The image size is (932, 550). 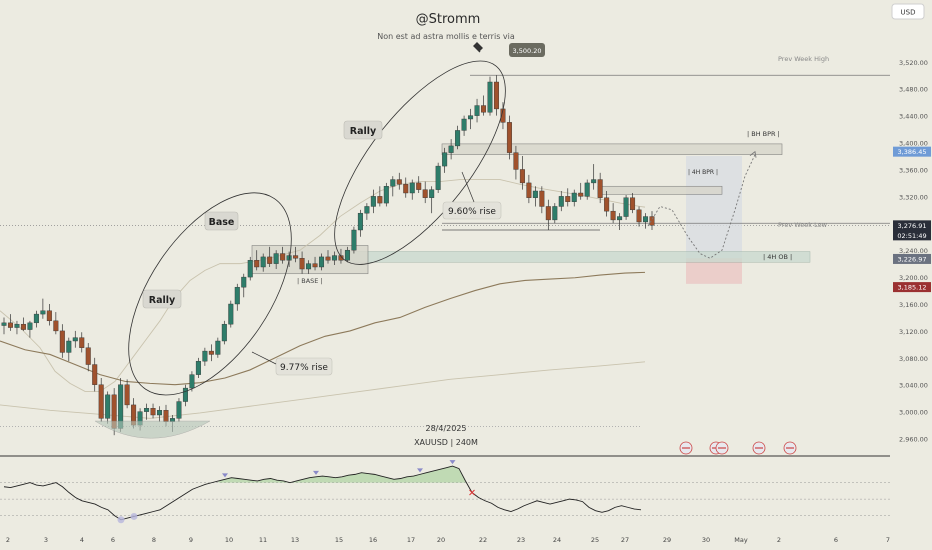 I want to click on prev-week-high-label: Prev Week High, so click(x=803, y=59).